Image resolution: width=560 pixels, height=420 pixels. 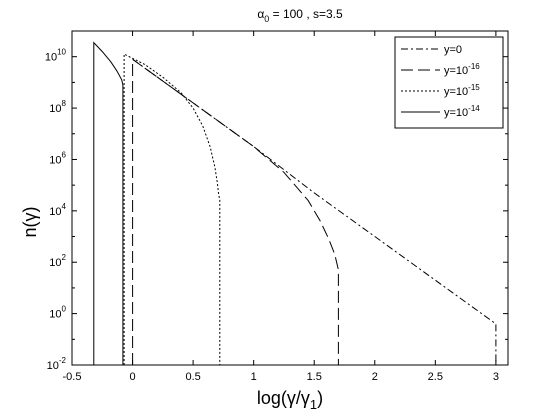 What do you see at coordinates (453, 50) in the screenshot?
I see `legend-entry-1: y=0` at bounding box center [453, 50].